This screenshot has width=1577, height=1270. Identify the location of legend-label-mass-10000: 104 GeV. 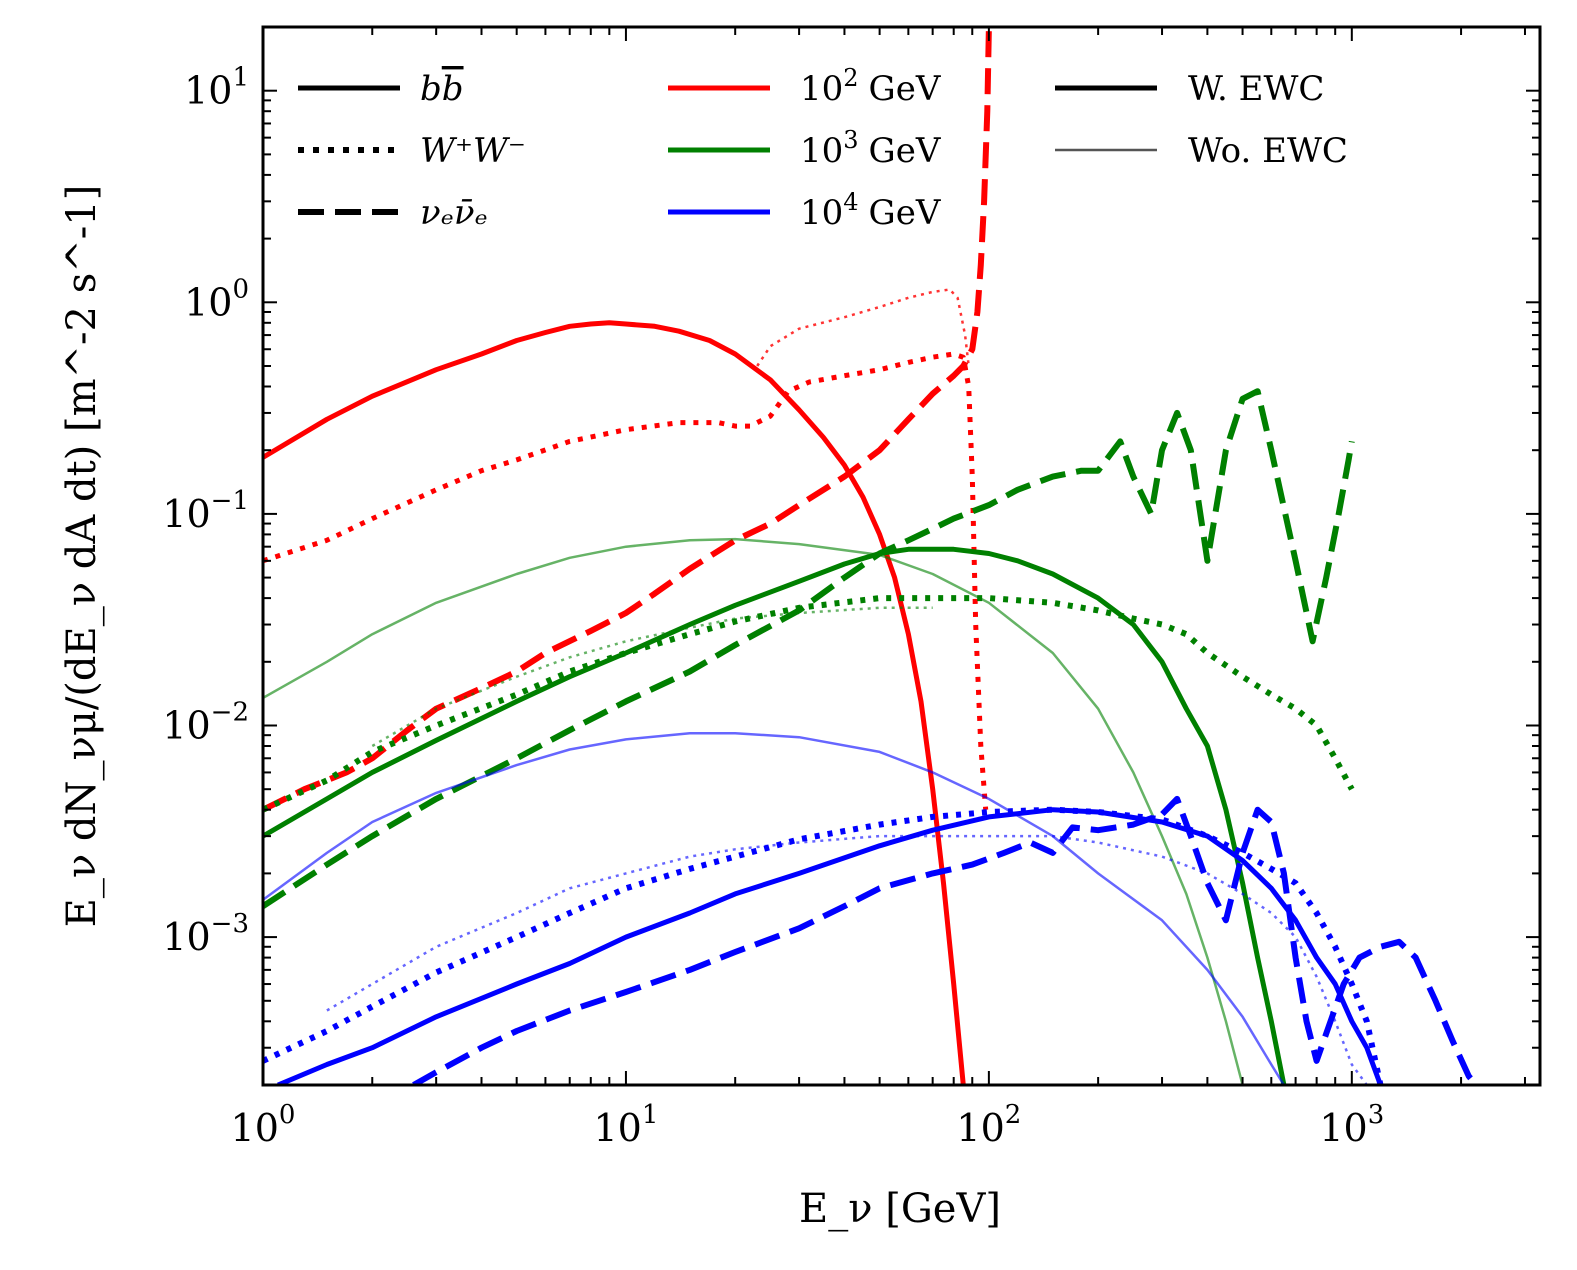
(871, 210).